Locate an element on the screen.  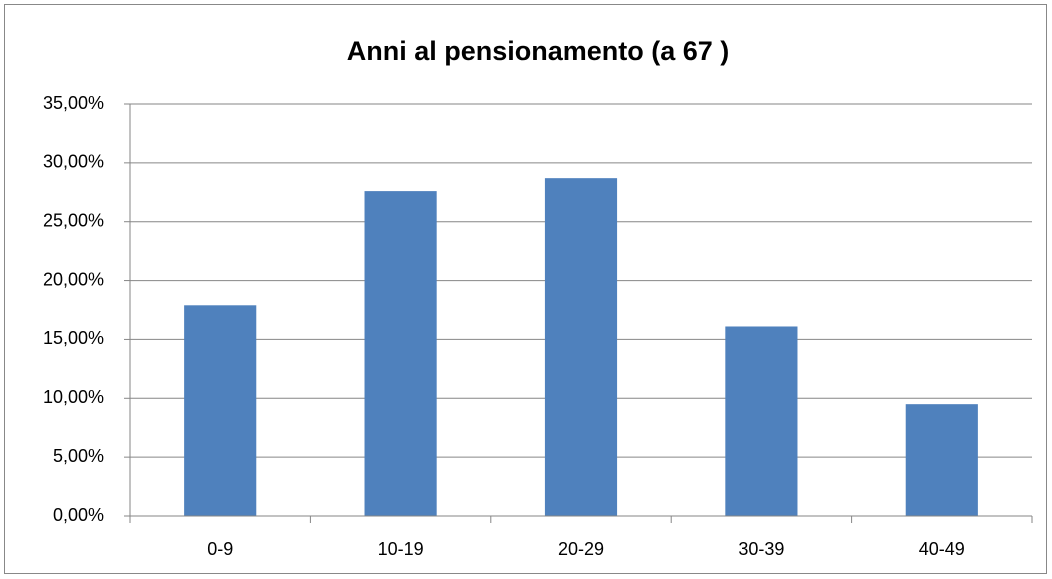
y-tick-label: 5,00% is located at coordinates (78, 456).